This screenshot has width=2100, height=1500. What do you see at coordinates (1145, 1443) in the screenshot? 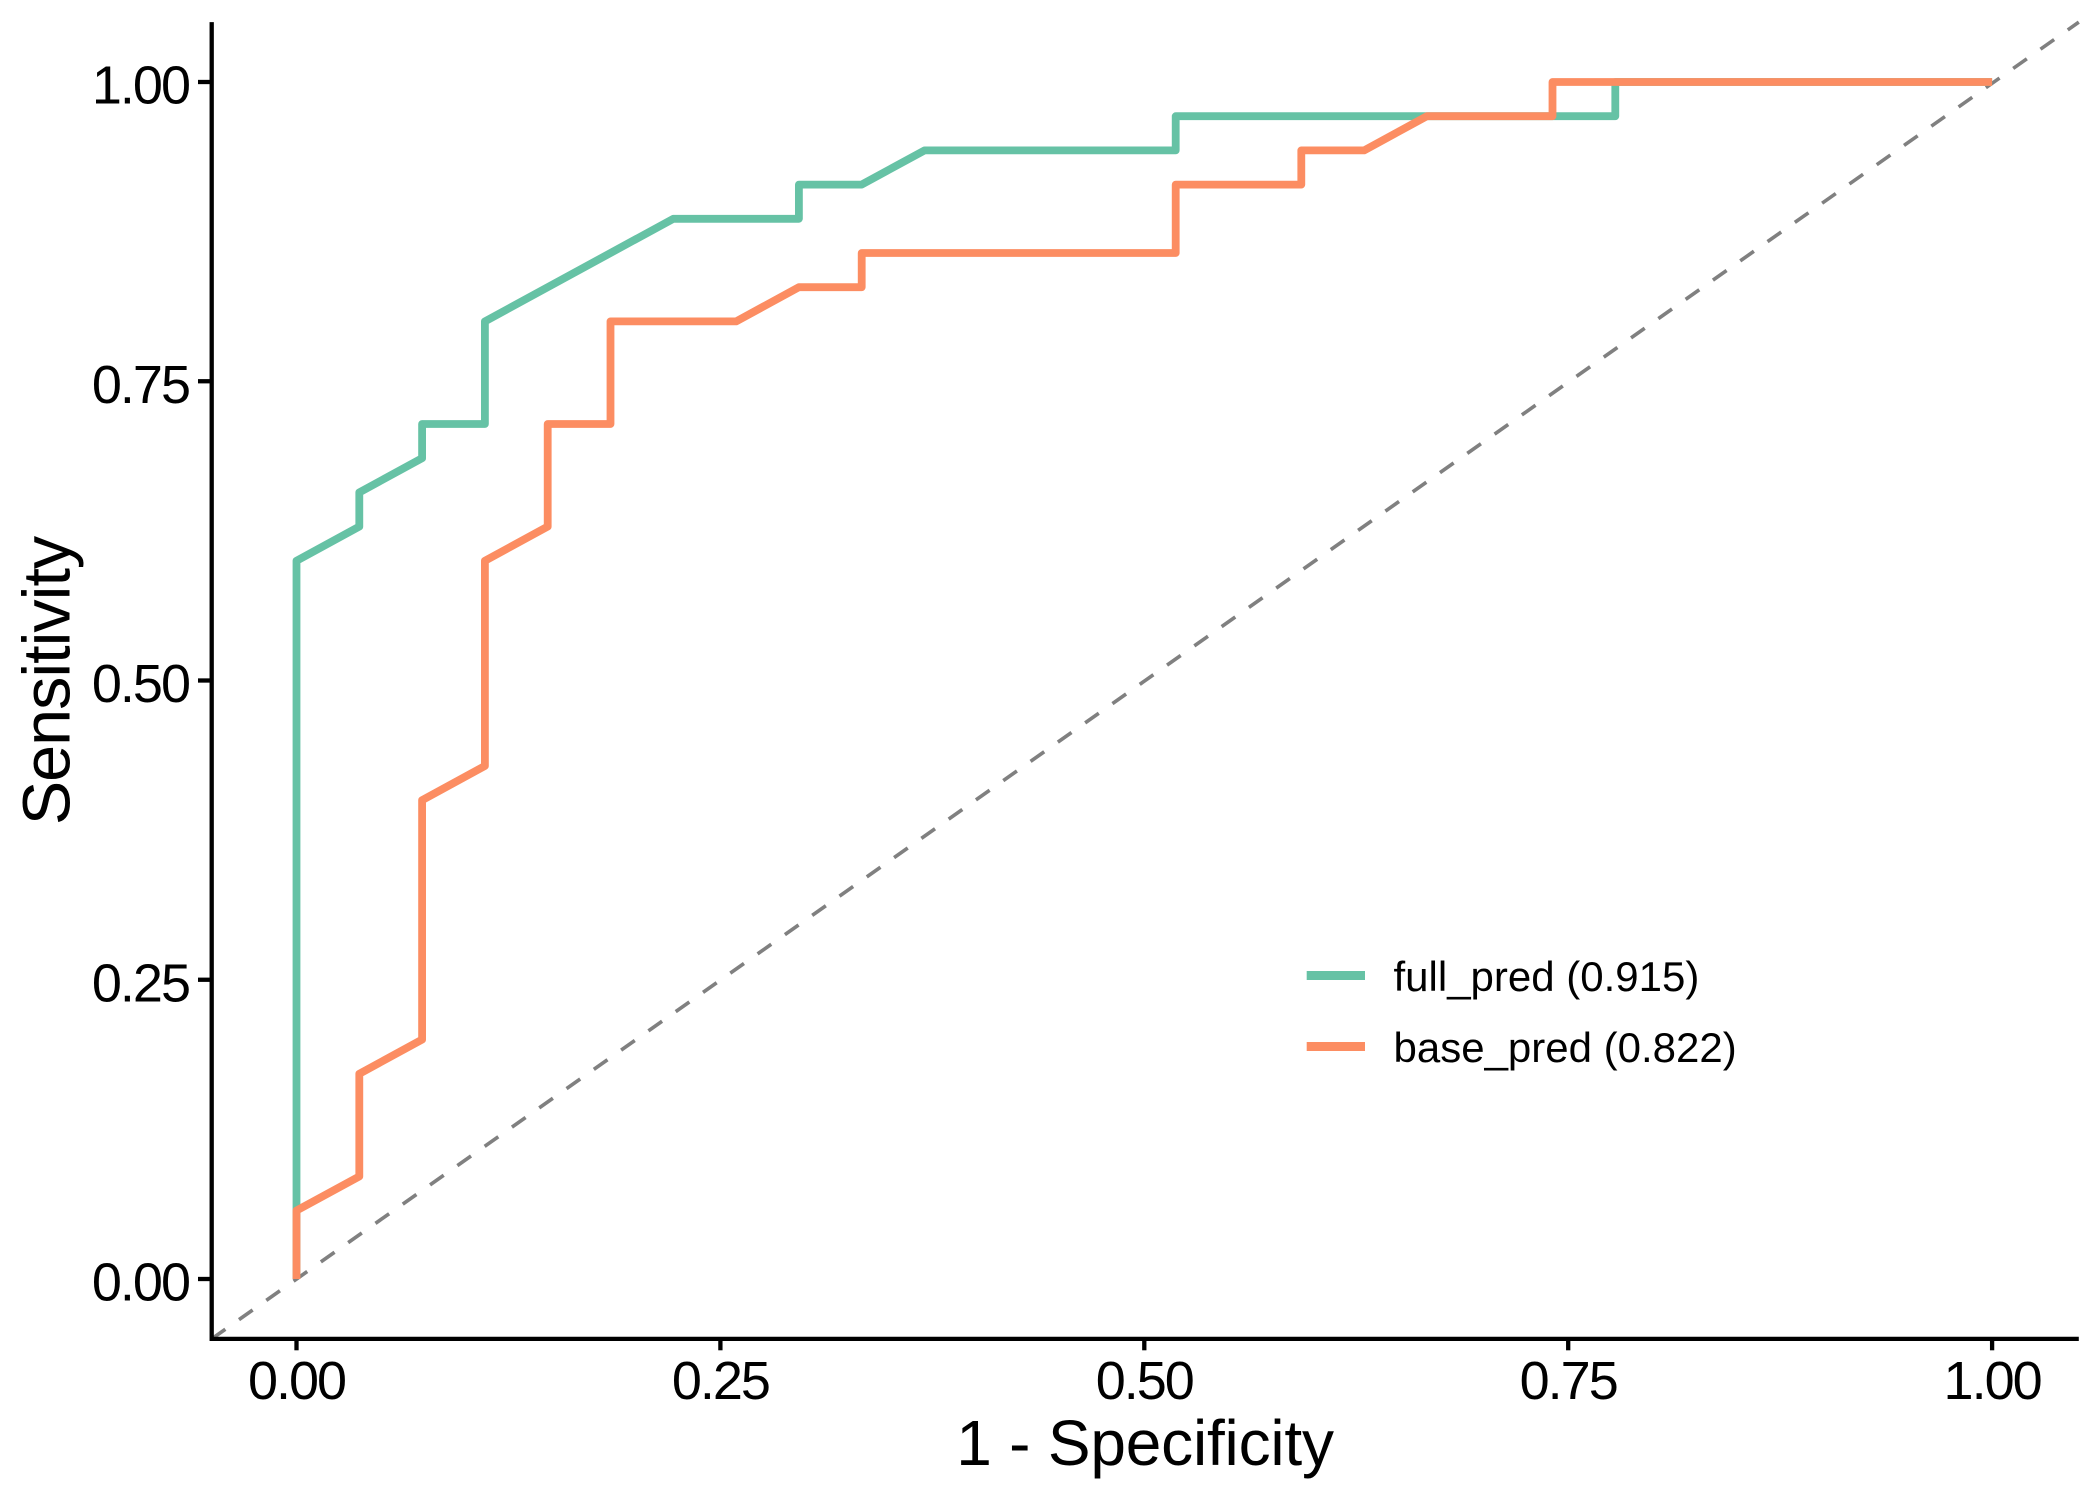
I see `svg-text: 1 - Specificity` at bounding box center [1145, 1443].